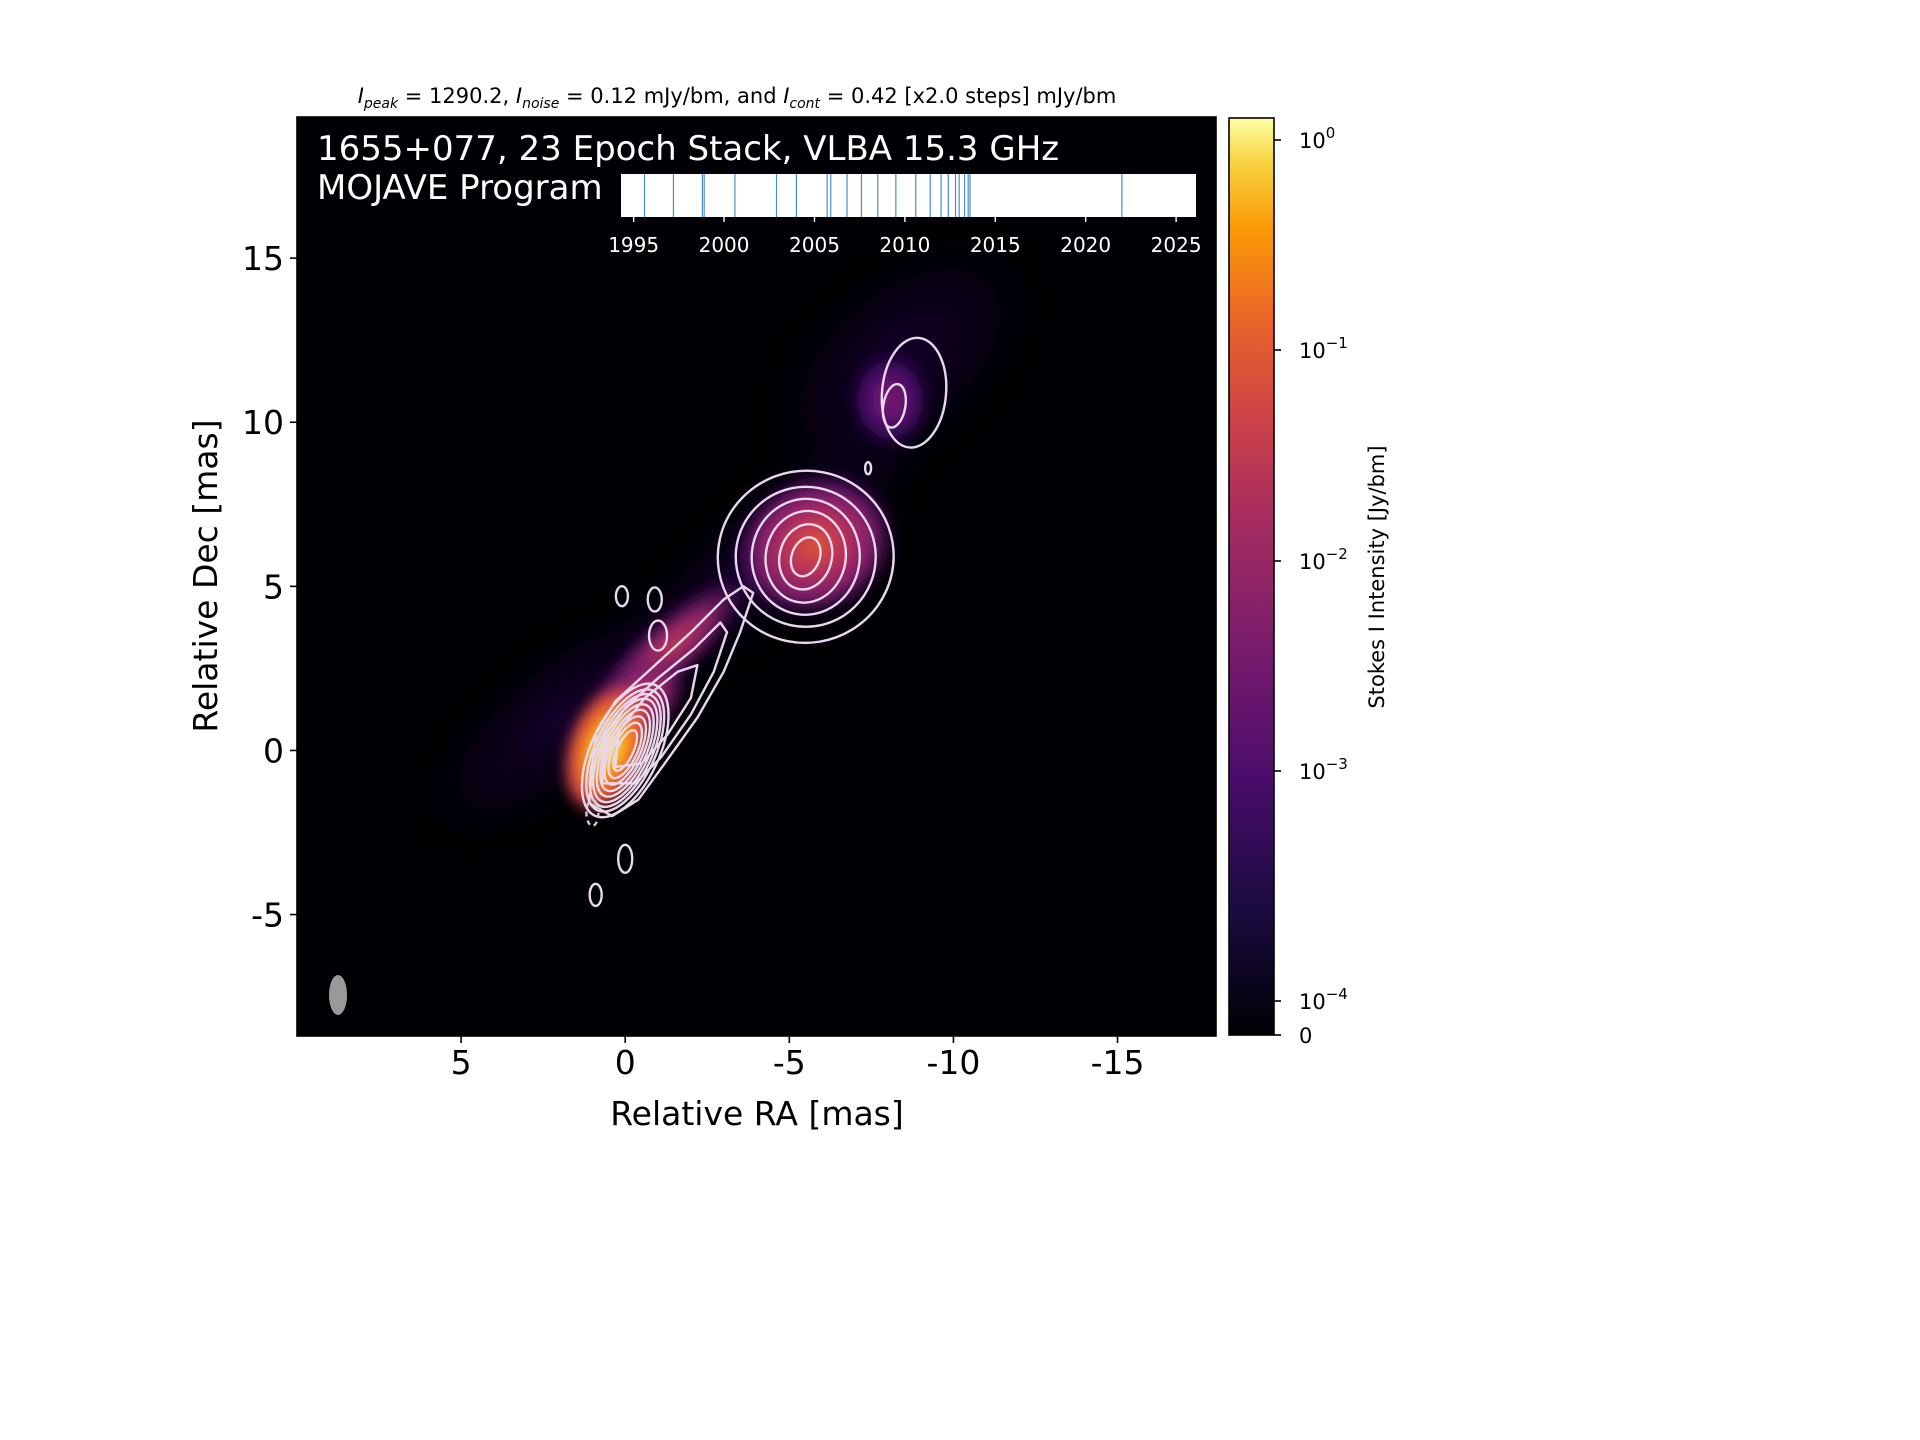 The width and height of the screenshot is (1920, 1440). What do you see at coordinates (1323, 559) in the screenshot?
I see `colorbar-tick-label: 10⁻²` at bounding box center [1323, 559].